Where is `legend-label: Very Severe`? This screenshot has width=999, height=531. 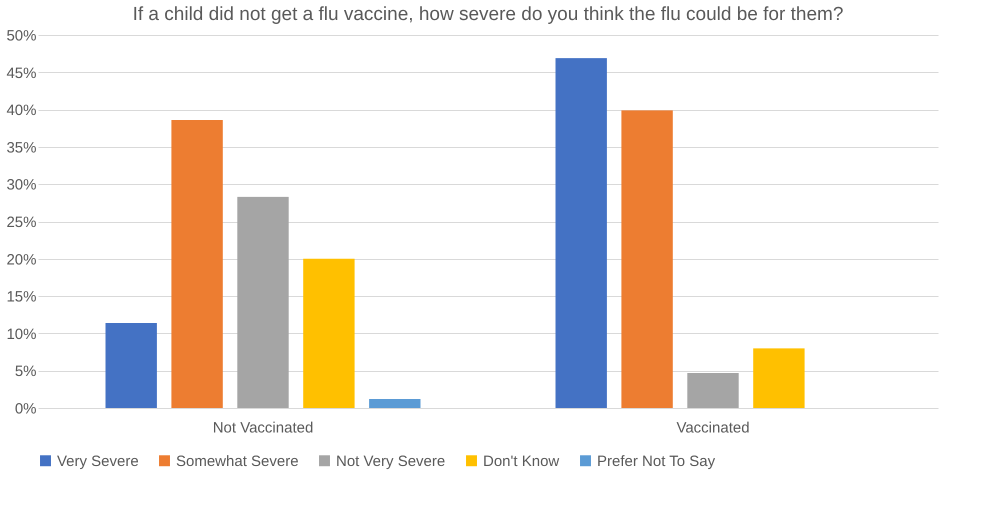 legend-label: Very Severe is located at coordinates (98, 461).